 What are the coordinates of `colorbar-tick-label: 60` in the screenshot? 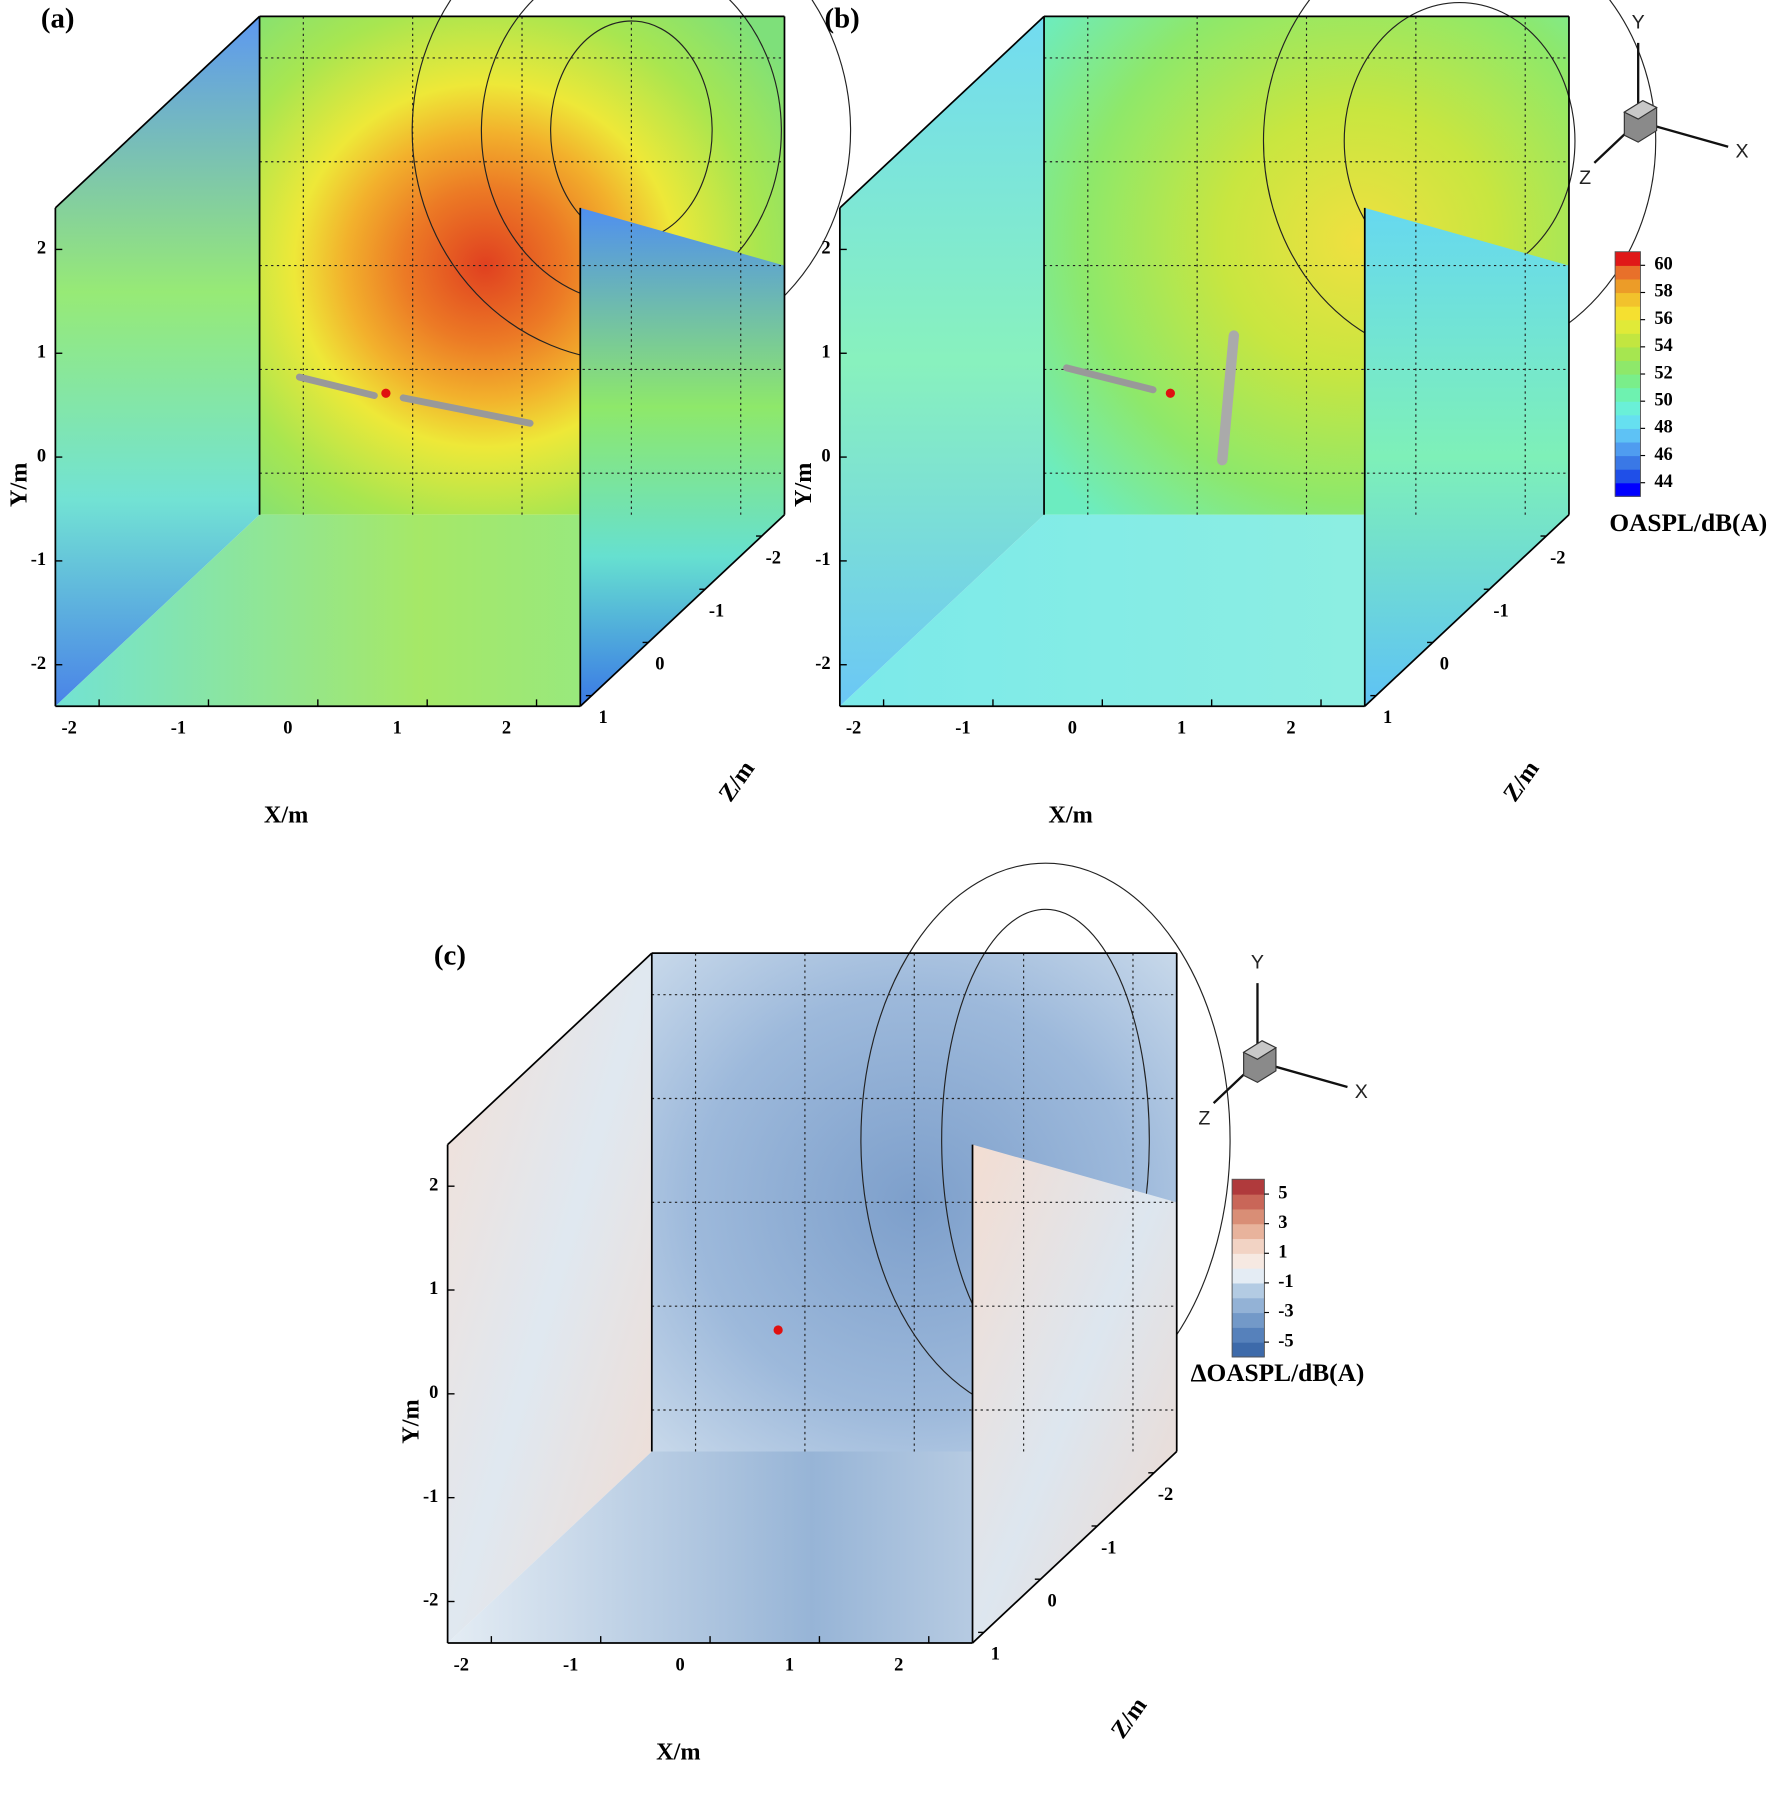 It's located at (1663, 264).